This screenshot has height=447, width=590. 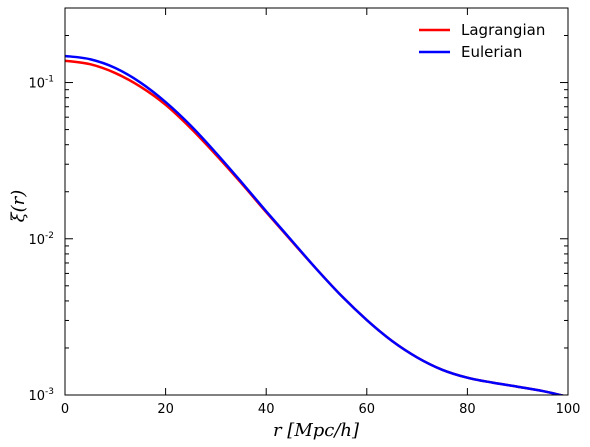 I want to click on legend-label-eulerian: Eulerian, so click(x=491, y=52).